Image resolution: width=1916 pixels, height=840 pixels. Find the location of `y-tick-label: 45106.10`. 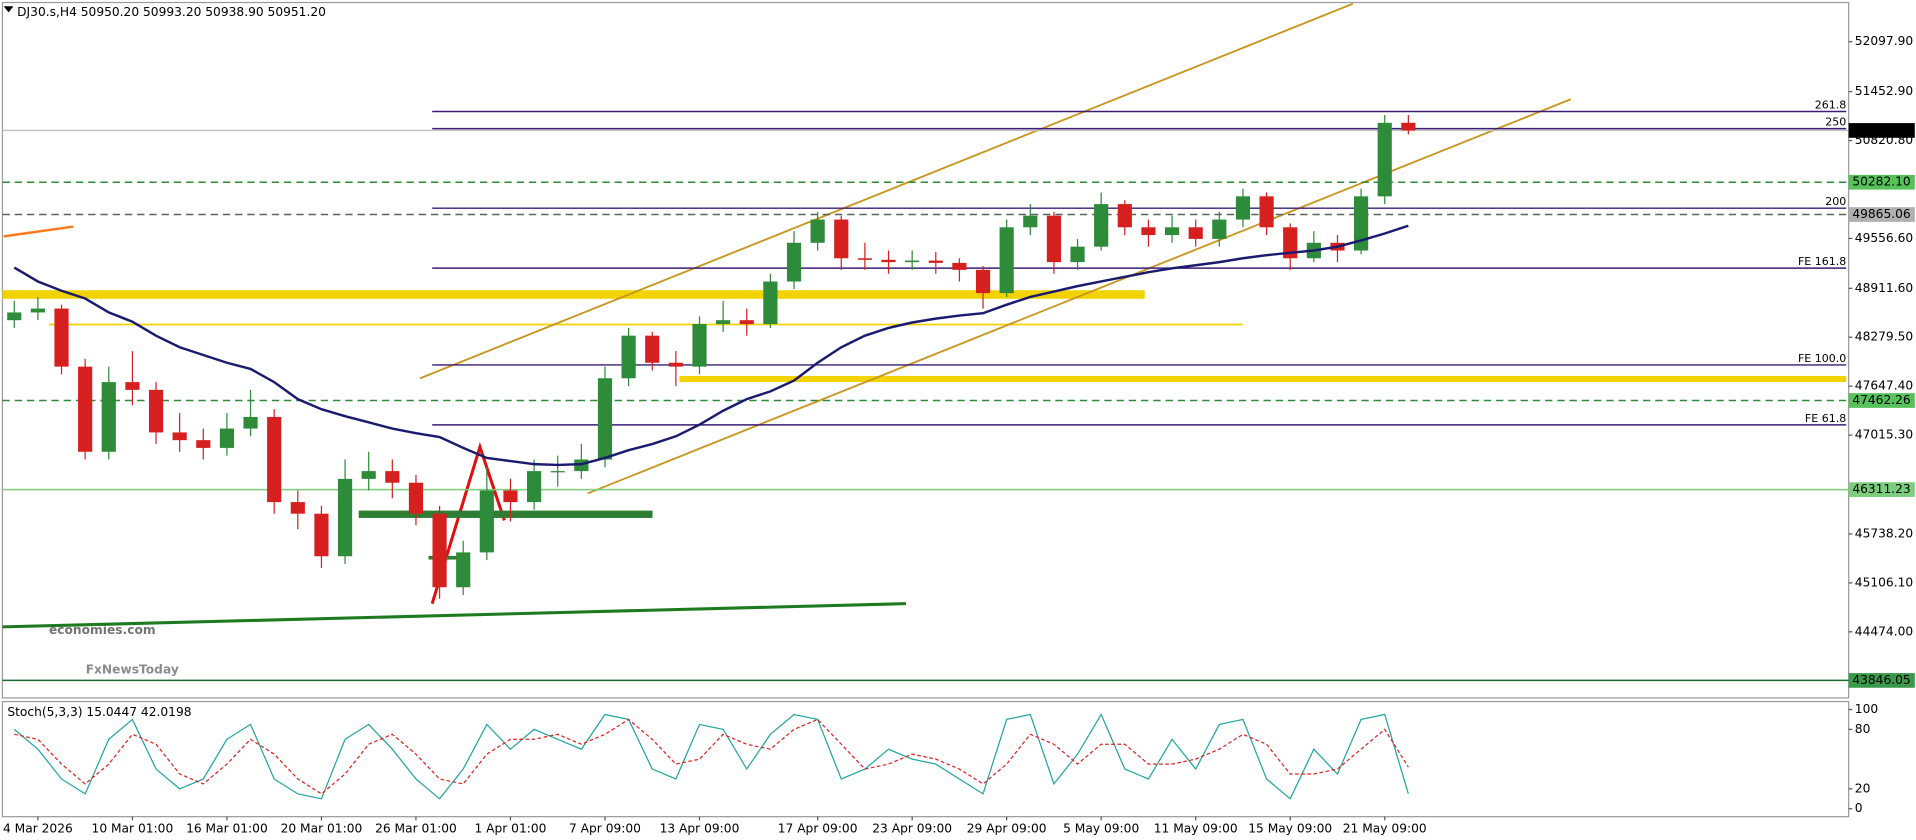

y-tick-label: 45106.10 is located at coordinates (1884, 582).